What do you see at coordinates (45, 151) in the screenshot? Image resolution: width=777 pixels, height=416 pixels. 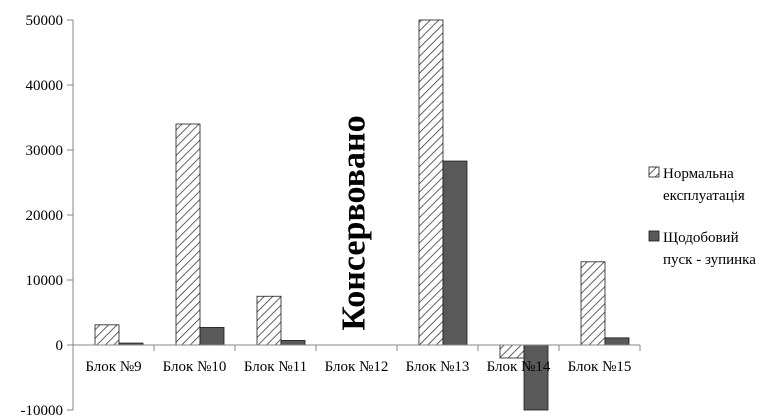 I see `y-tick-label: 30000` at bounding box center [45, 151].